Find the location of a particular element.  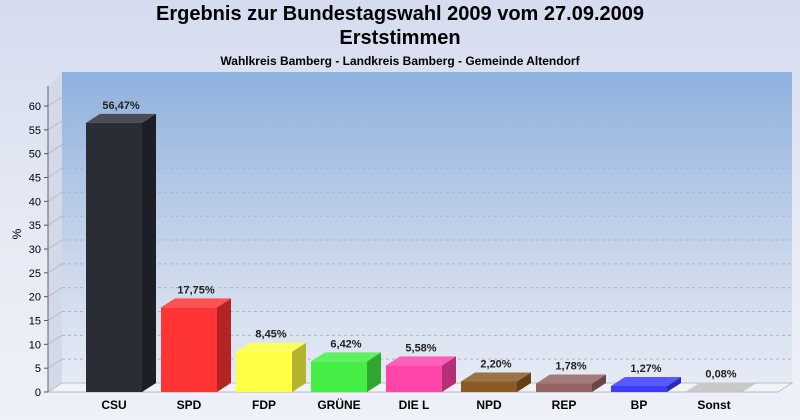

y-tick-label: 55 is located at coordinates (35, 131).